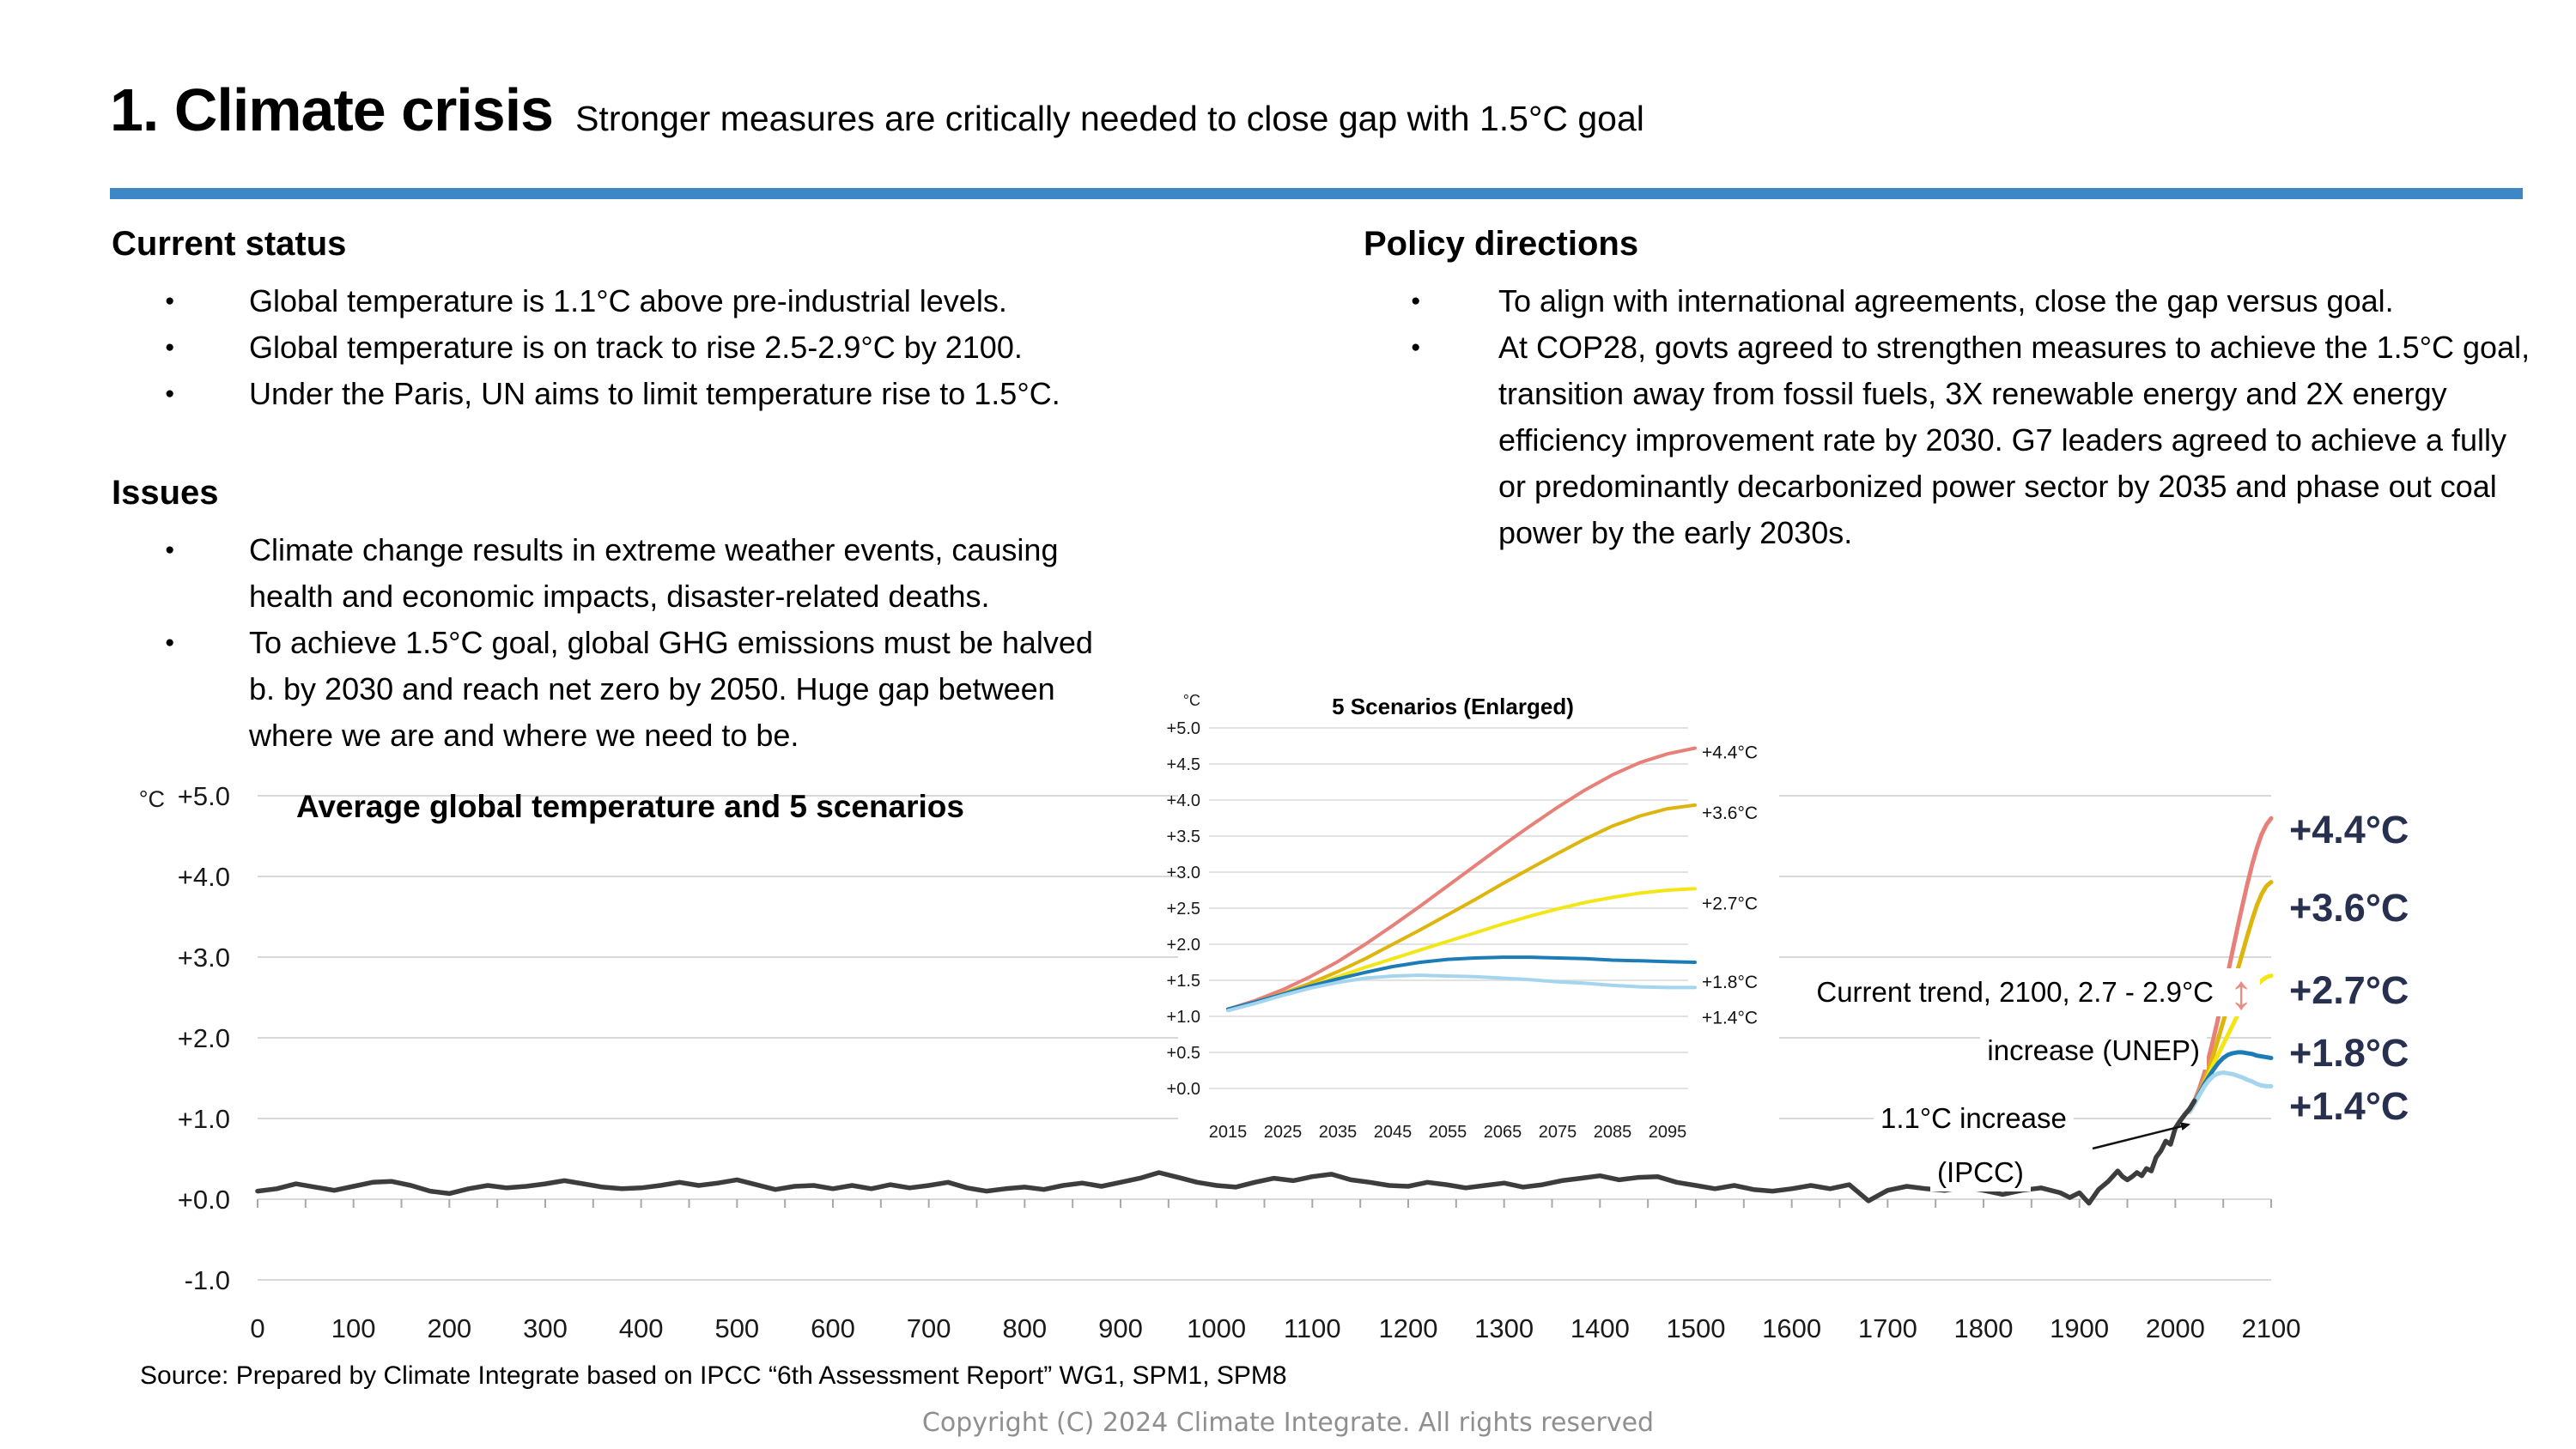 The width and height of the screenshot is (2576, 1449). I want to click on x-tick-label: 1600, so click(1792, 1328).